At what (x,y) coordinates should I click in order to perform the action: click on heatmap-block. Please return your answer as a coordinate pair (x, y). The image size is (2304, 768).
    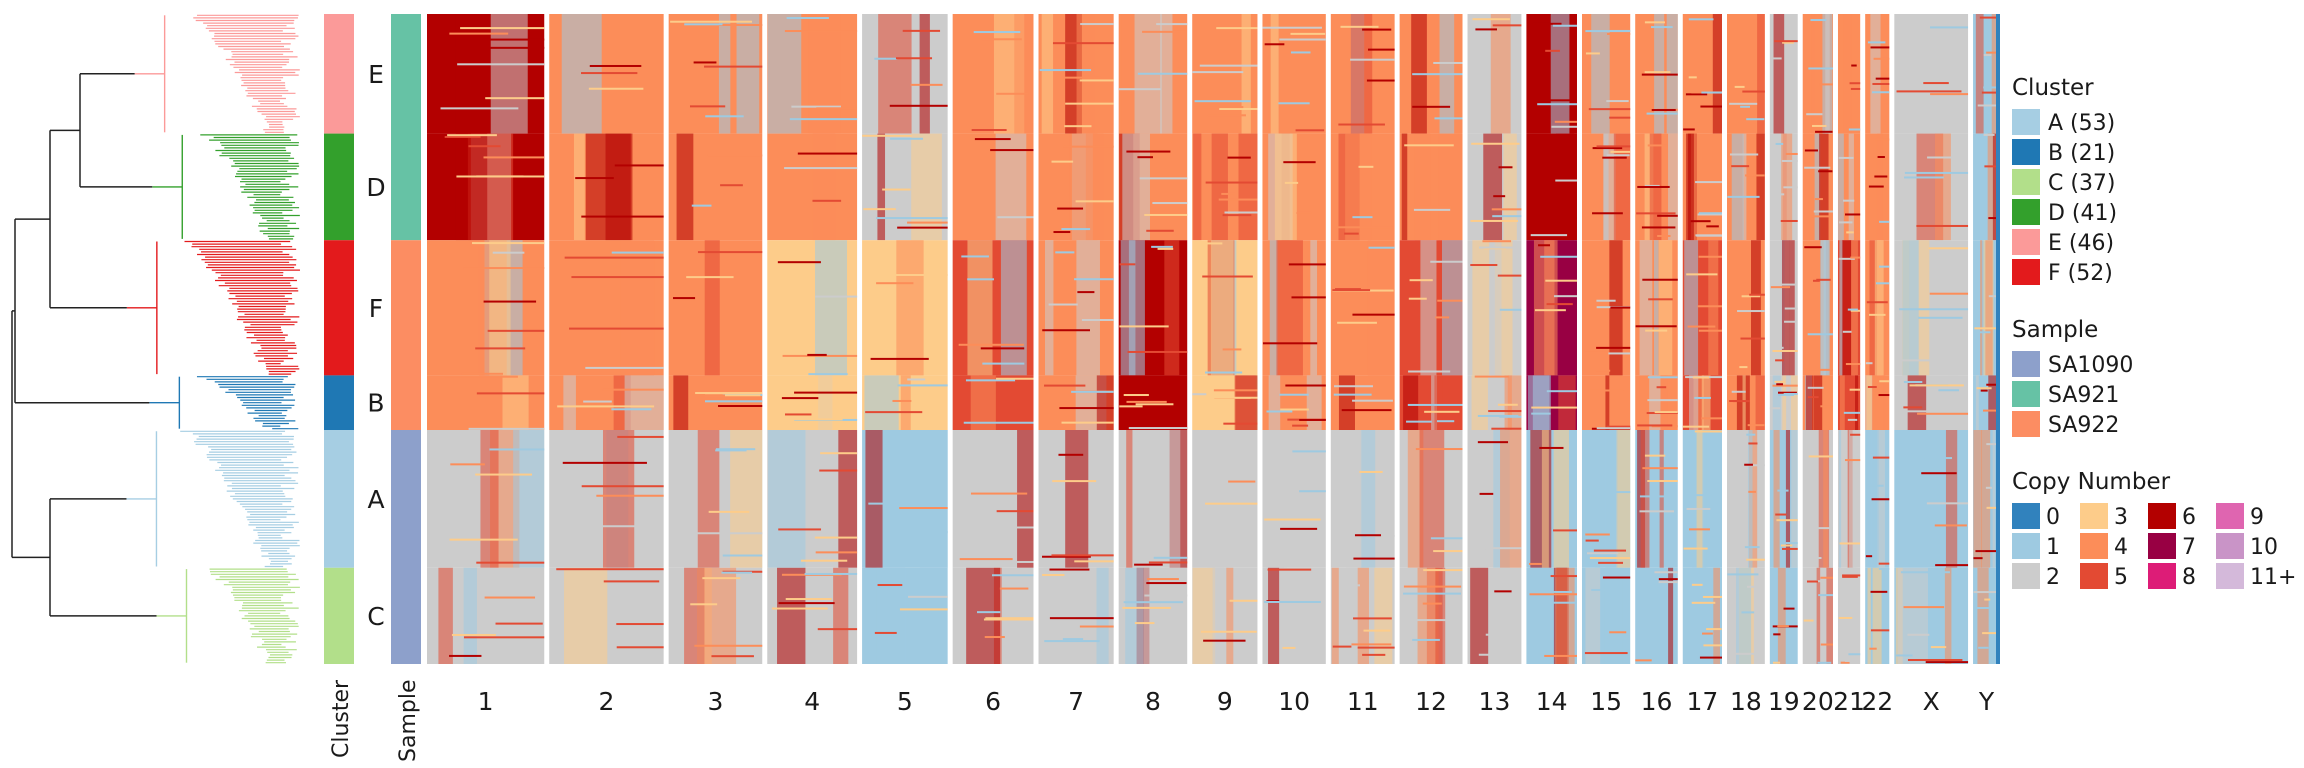
    Looking at the image, I should click on (812, 187).